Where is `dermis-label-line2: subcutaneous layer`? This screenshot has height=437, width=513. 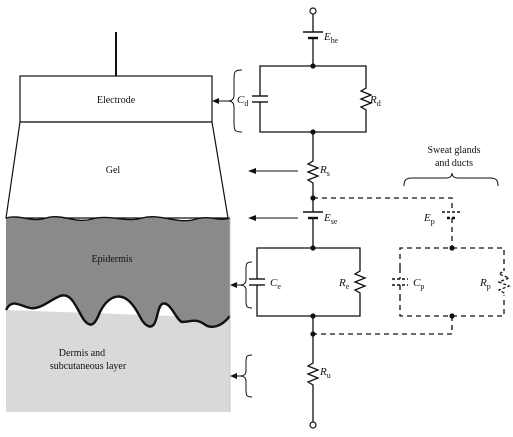
dermis-label-line2: subcutaneous layer is located at coordinates (88, 366).